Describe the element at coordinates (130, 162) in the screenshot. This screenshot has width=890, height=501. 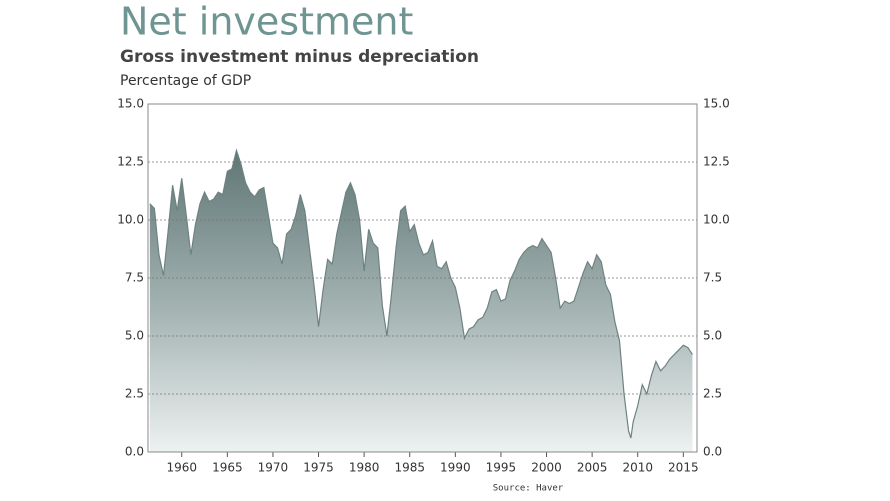
I see `y-tick-label: 12.5` at that location.